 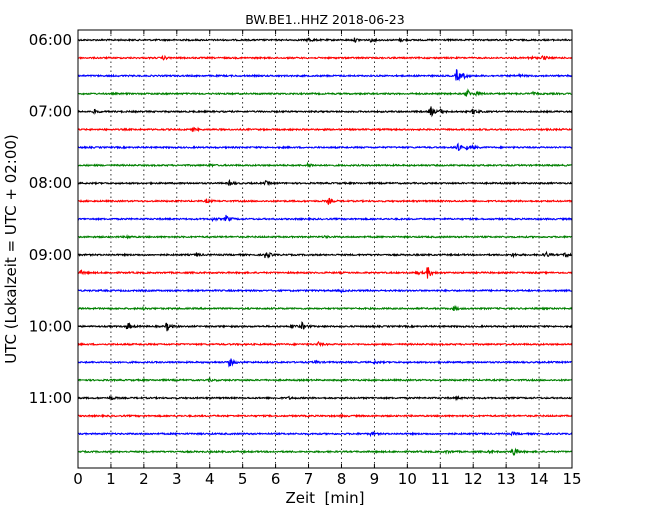 I want to click on x-tick-label-9: 9, so click(x=375, y=479).